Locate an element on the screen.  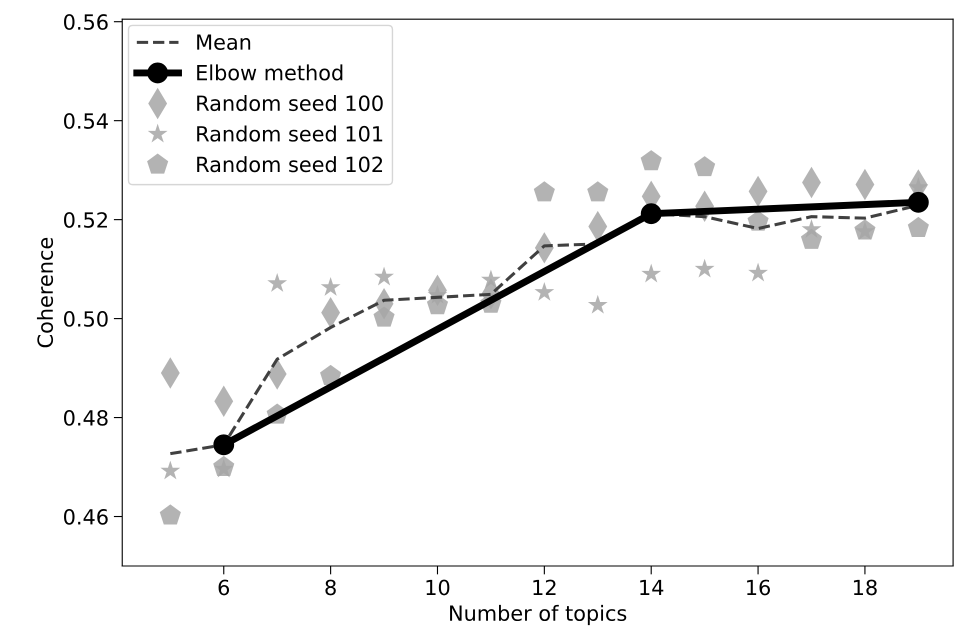
y-tick-label: 0.50 is located at coordinates (86, 319).